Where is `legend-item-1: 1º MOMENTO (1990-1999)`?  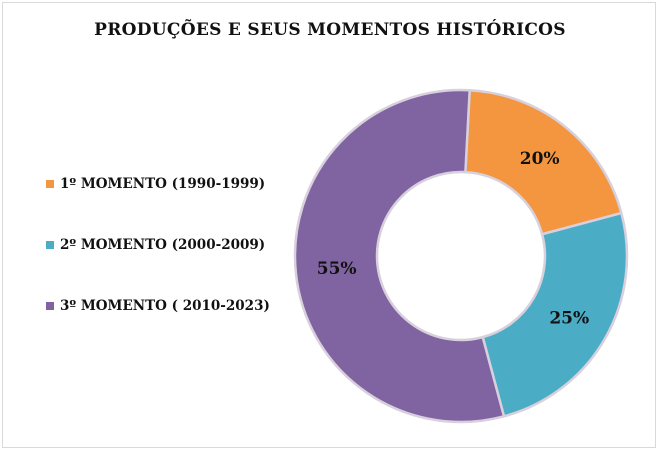 legend-item-1: 1º MOMENTO (1990-1999) is located at coordinates (158, 184).